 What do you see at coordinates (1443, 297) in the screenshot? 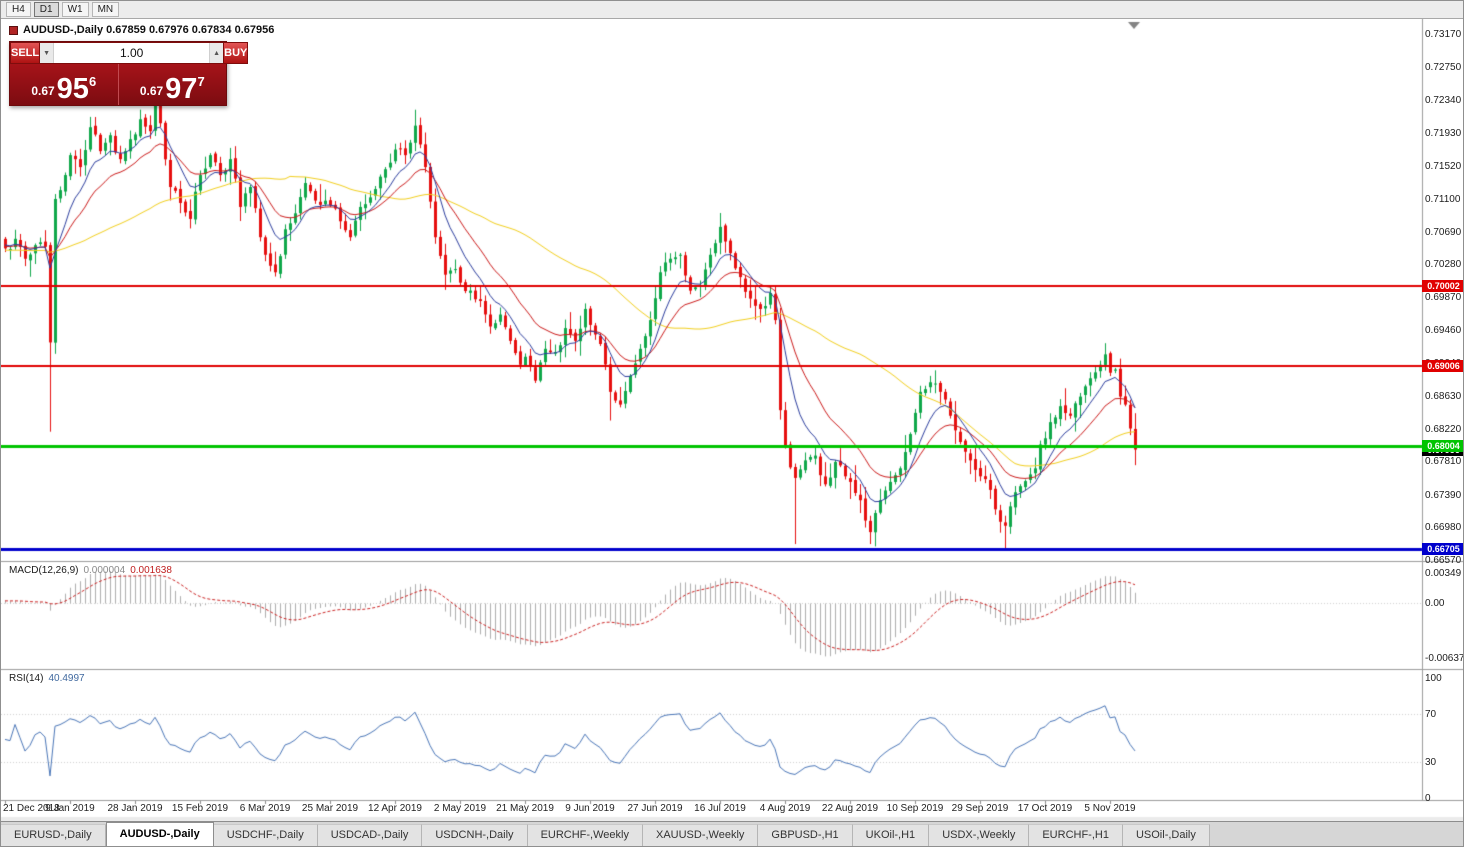
I see `price-tick: 0.69870` at bounding box center [1443, 297].